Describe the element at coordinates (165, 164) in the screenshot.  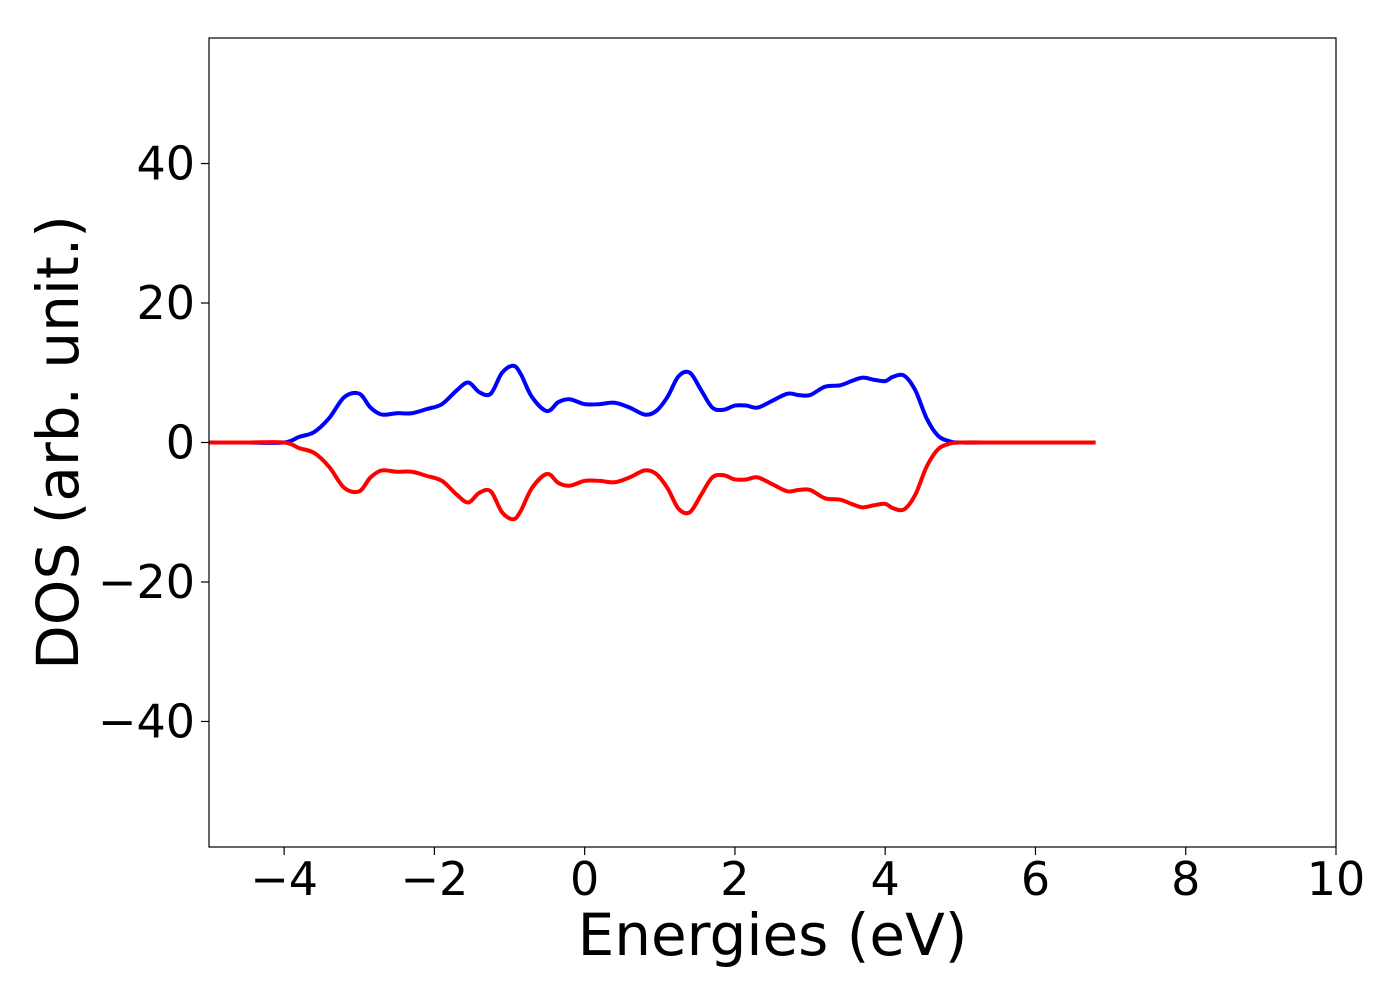
I see `y-tick-label: 40` at that location.